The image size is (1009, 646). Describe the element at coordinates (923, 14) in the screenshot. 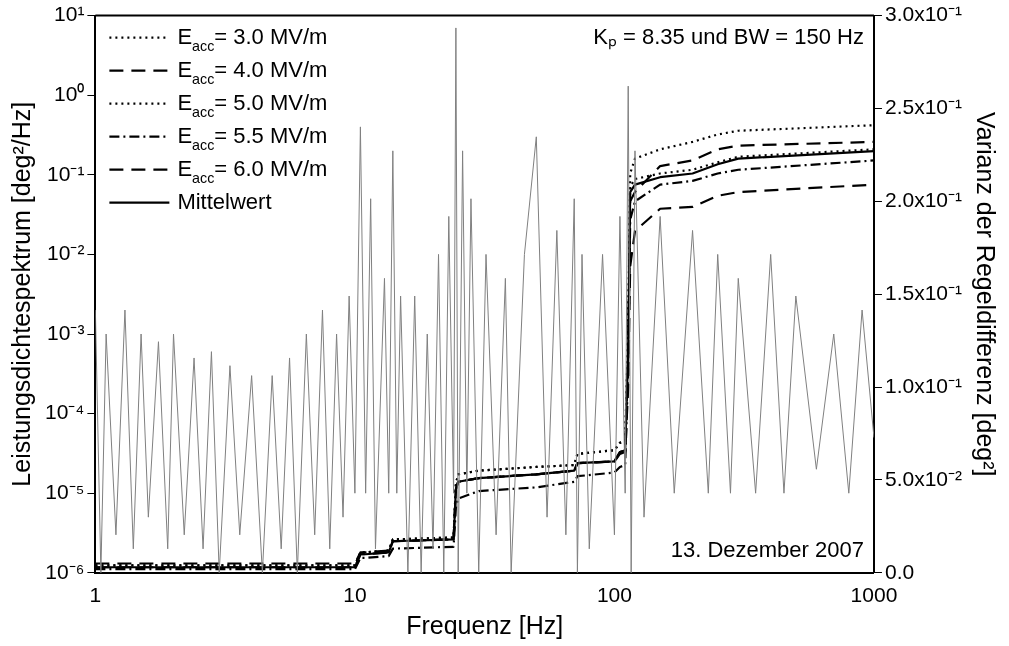

I see `y2-tick-label: 3.0x10⁻¹` at that location.